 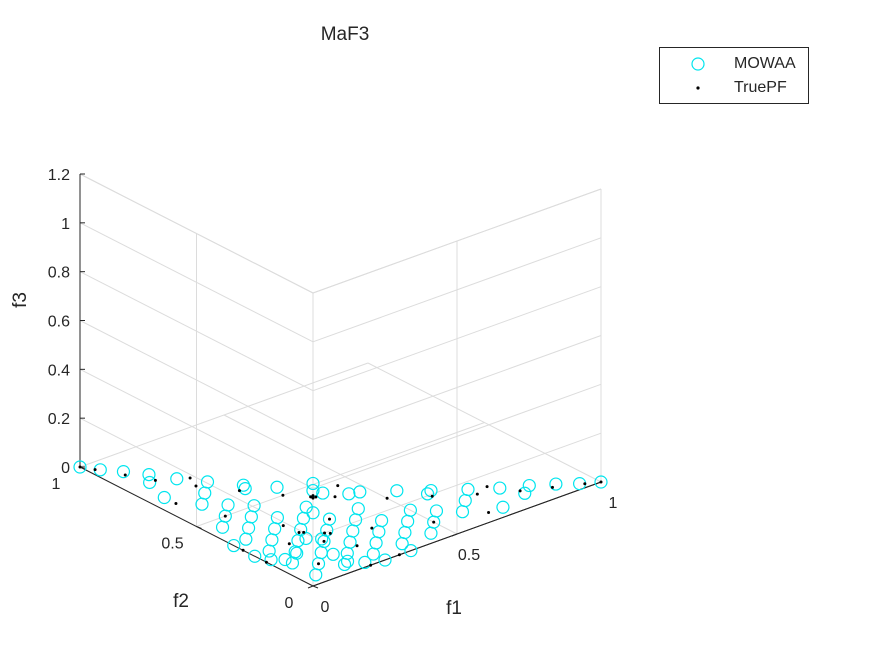 What do you see at coordinates (454, 608) in the screenshot?
I see `x-axis-label: f1` at bounding box center [454, 608].